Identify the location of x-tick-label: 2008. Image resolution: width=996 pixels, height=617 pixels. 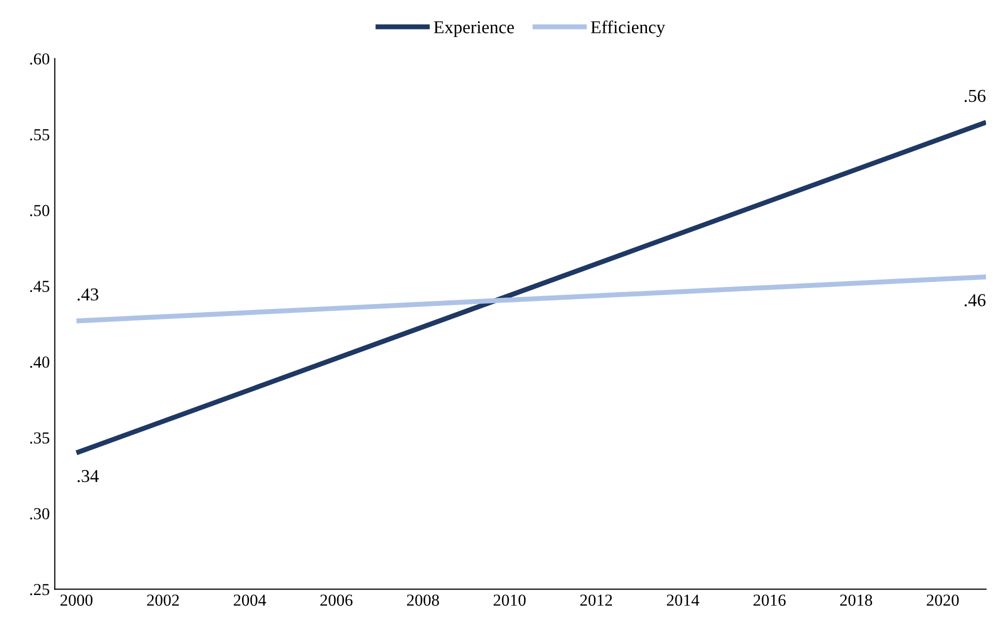
(423, 600).